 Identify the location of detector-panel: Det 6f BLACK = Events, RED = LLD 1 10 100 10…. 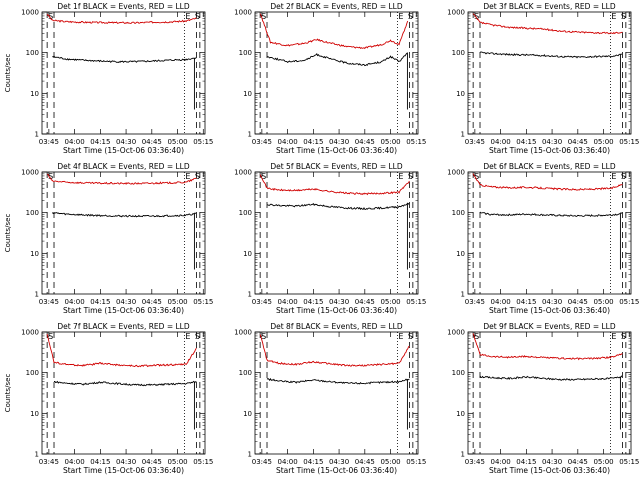
(532, 242).